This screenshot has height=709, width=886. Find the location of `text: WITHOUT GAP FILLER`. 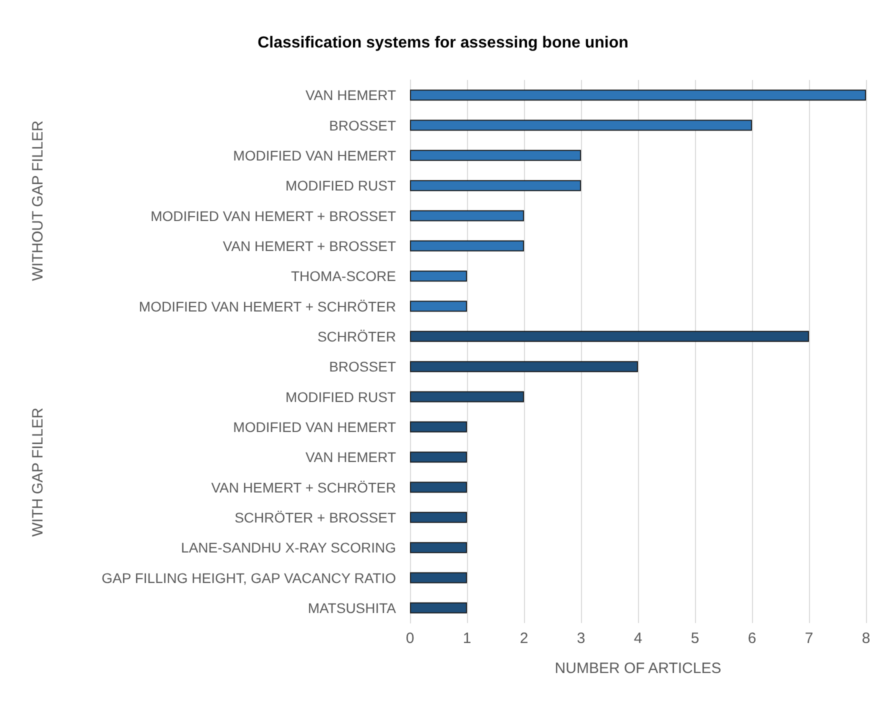

text: WITHOUT GAP FILLER is located at coordinates (38, 200).